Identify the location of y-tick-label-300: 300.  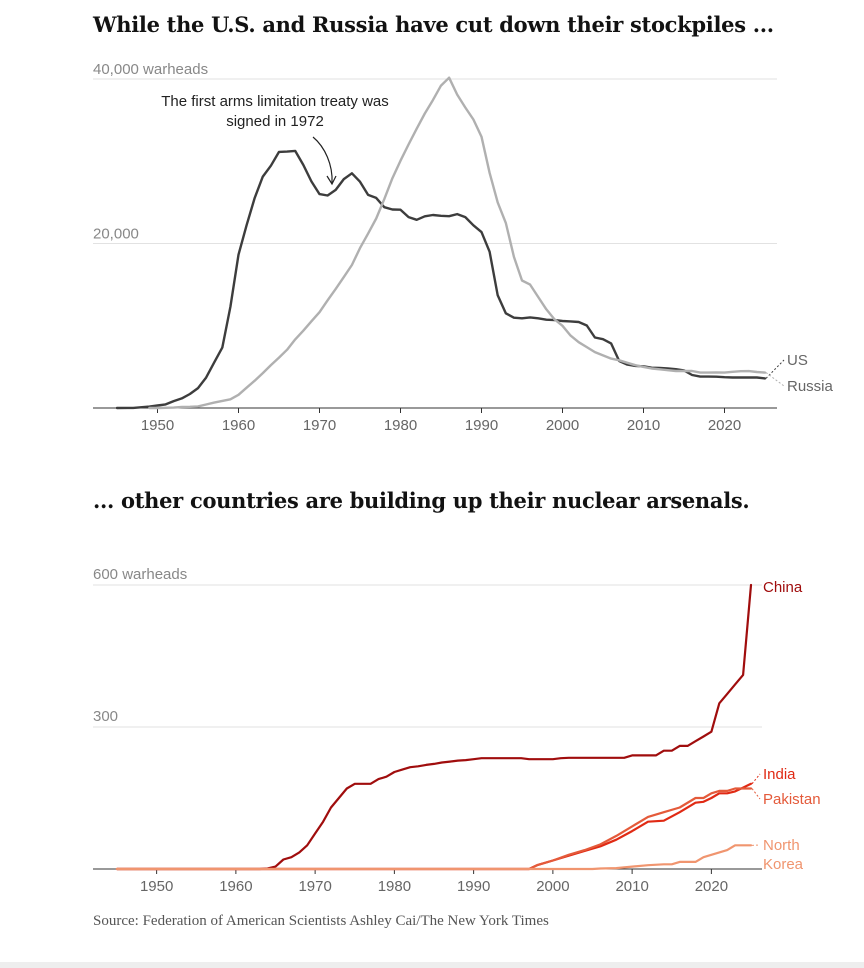
(105, 716).